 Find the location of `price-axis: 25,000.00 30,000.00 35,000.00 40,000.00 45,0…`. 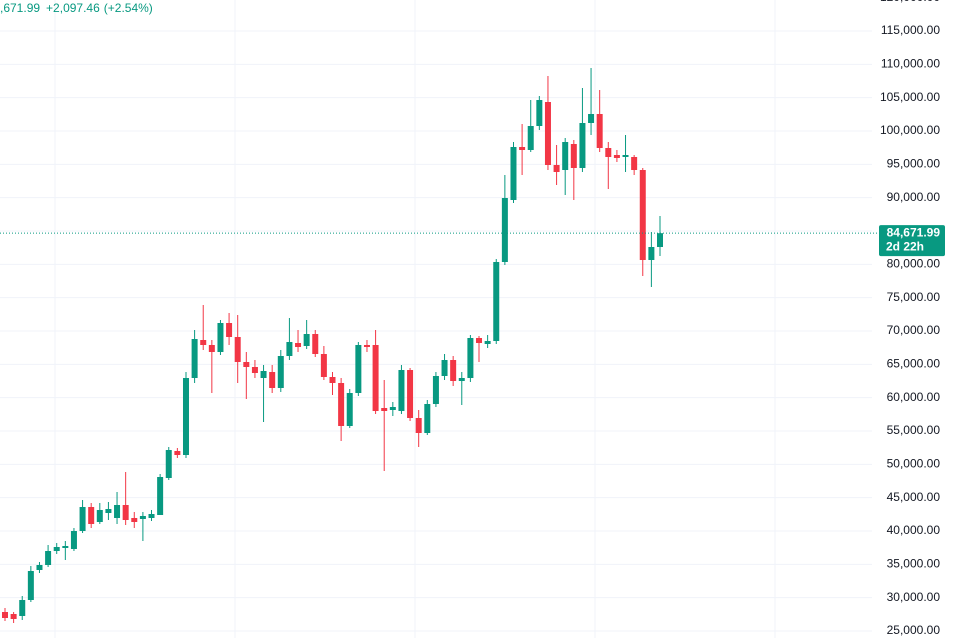

price-axis: 25,000.00 30,000.00 35,000.00 40,000.00 45,0… is located at coordinates (912, 318).